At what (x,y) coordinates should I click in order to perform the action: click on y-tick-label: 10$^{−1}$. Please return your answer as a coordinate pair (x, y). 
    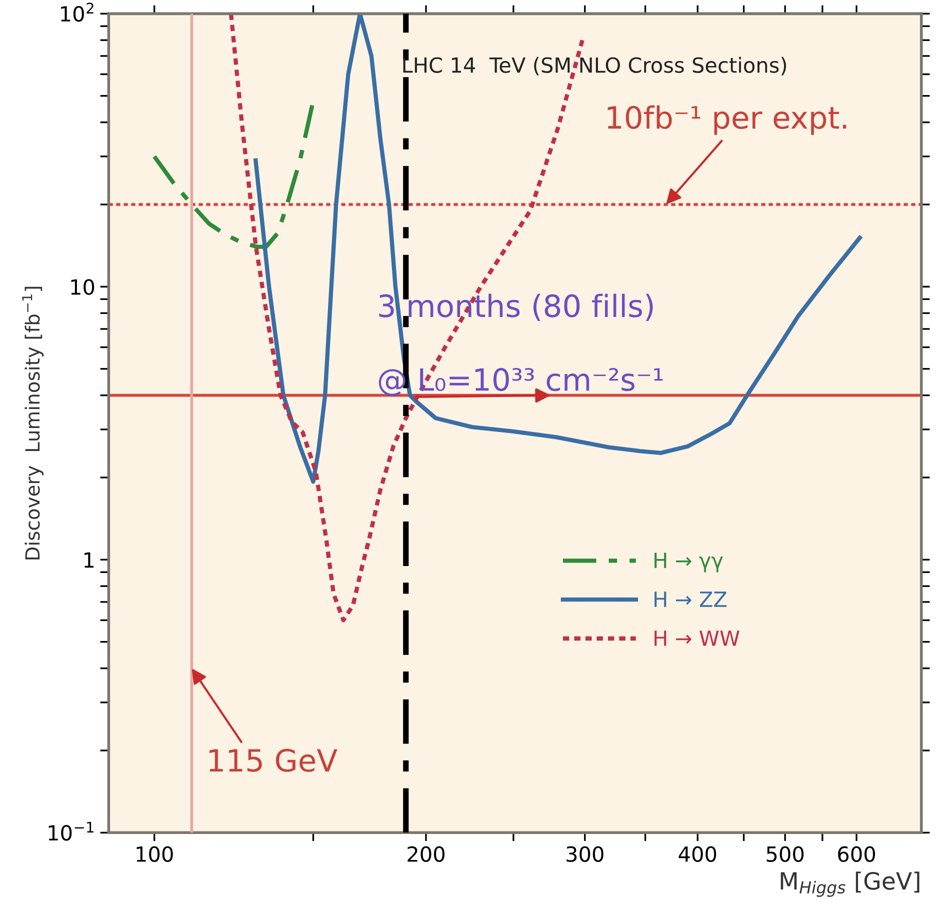
    Looking at the image, I should click on (71, 831).